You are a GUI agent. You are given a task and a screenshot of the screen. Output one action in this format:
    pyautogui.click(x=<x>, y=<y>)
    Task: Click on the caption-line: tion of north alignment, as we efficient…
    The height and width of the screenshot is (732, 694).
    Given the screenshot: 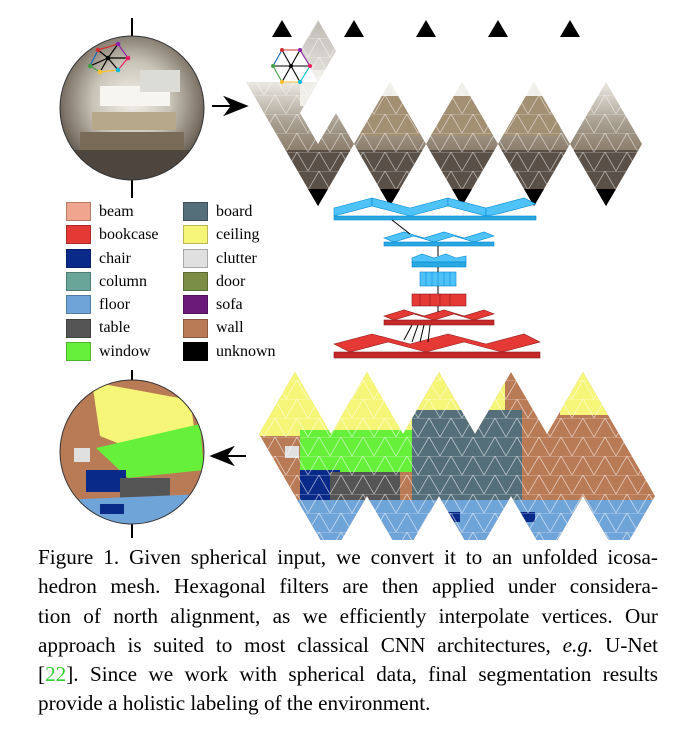 What is the action you would take?
    pyautogui.click(x=348, y=615)
    